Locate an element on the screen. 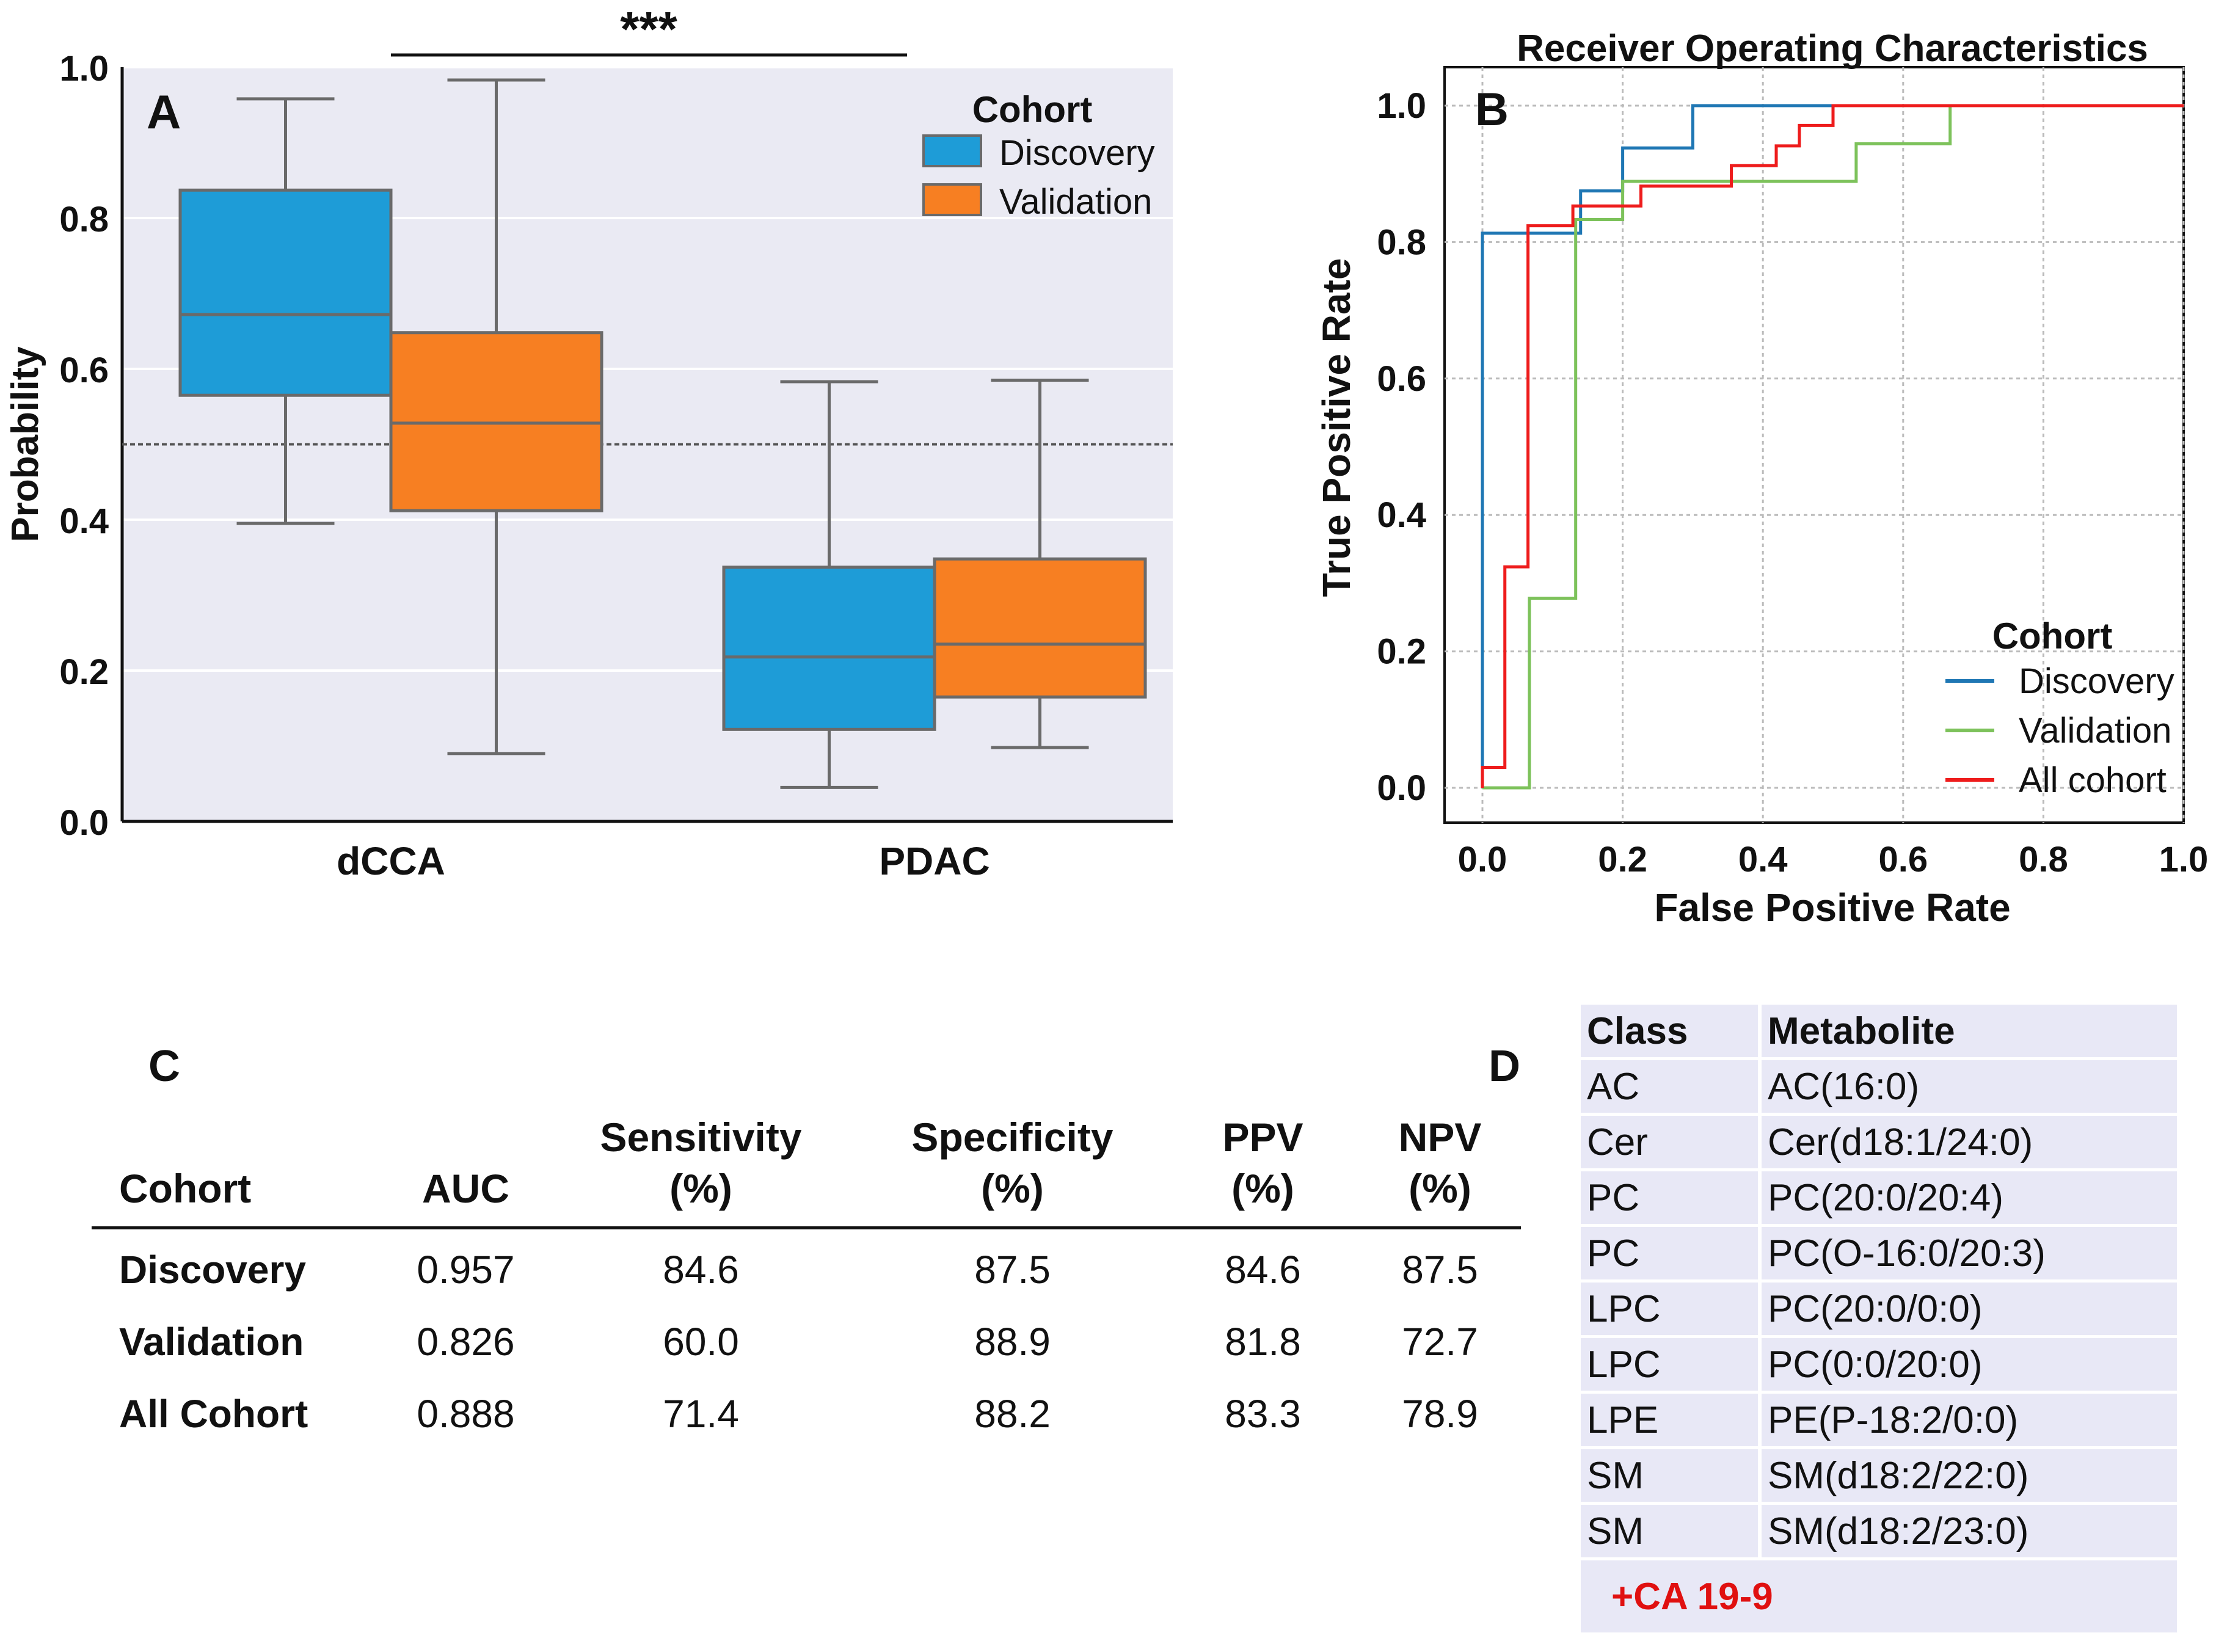 The width and height of the screenshot is (2227, 1652). metric-cell: 87.5 is located at coordinates (1440, 1270).